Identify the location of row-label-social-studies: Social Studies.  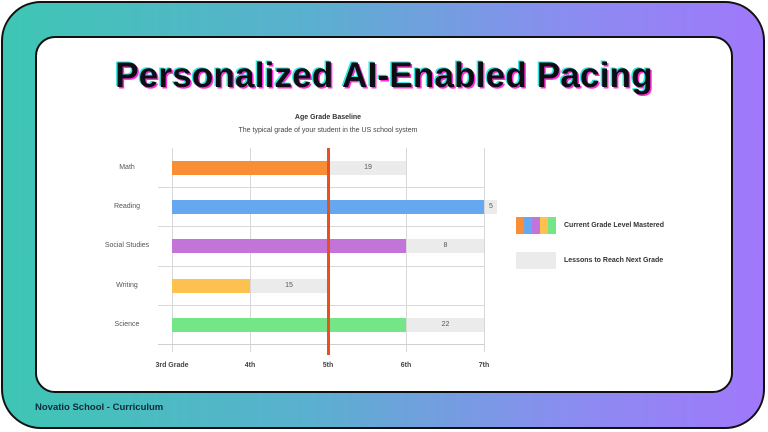
(127, 245).